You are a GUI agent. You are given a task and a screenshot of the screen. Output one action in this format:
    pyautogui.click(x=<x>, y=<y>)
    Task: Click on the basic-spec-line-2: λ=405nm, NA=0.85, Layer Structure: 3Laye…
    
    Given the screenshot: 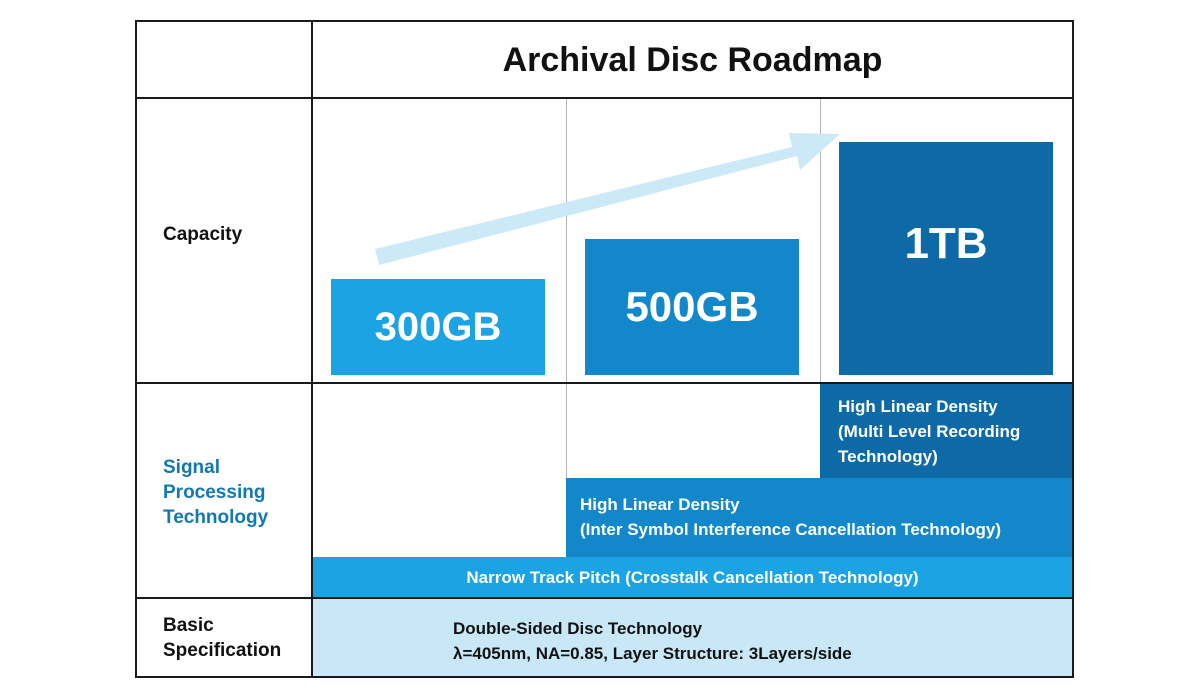 What is the action you would take?
    pyautogui.click(x=652, y=653)
    